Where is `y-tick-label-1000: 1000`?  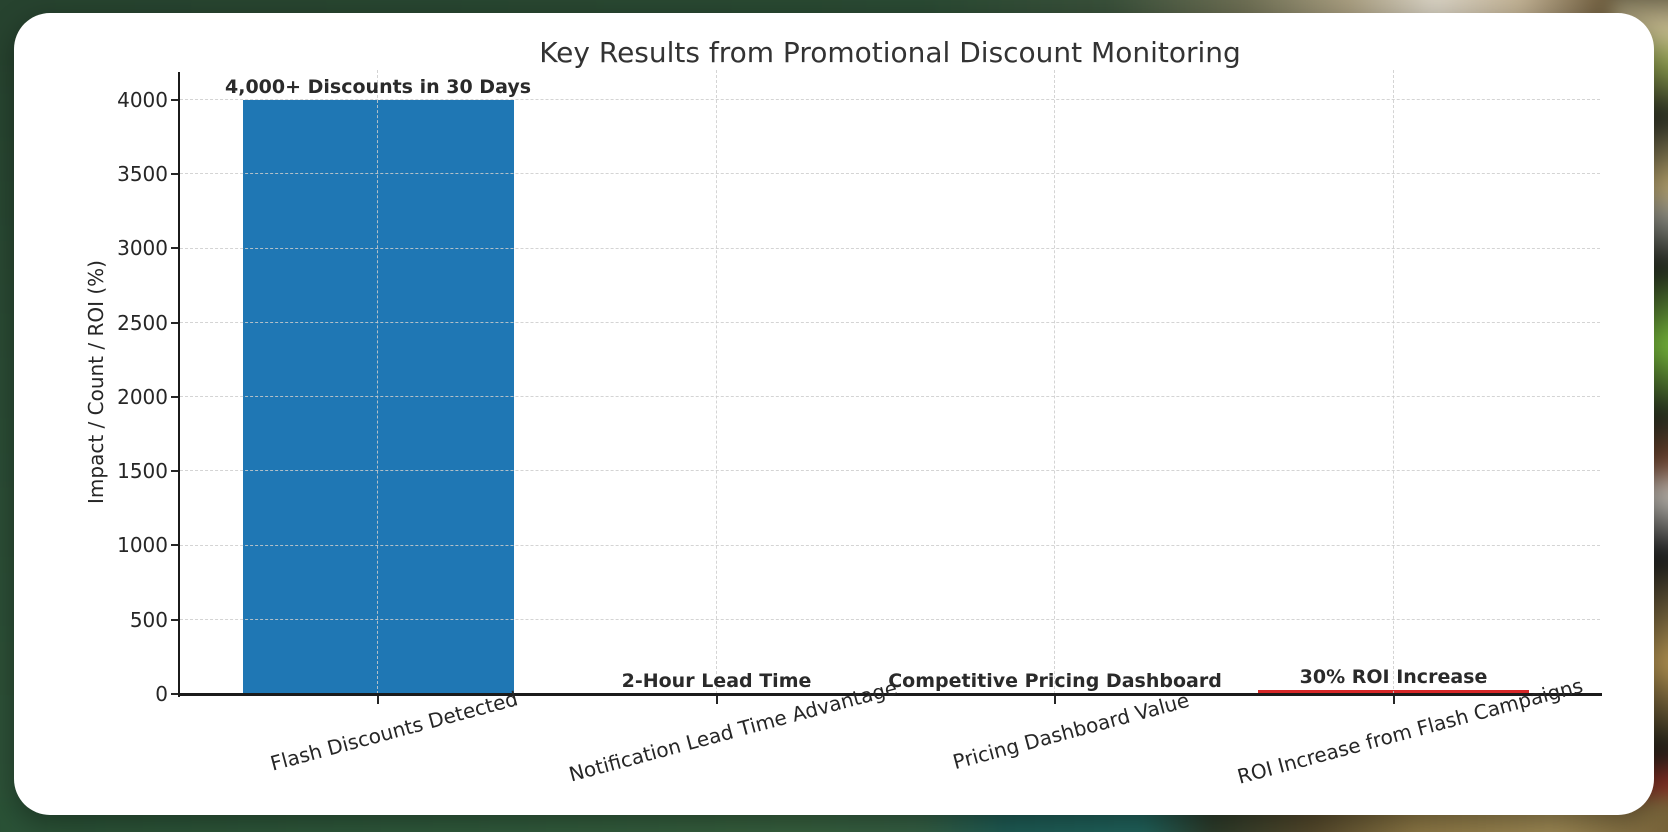 y-tick-label-1000: 1000 is located at coordinates (142, 545).